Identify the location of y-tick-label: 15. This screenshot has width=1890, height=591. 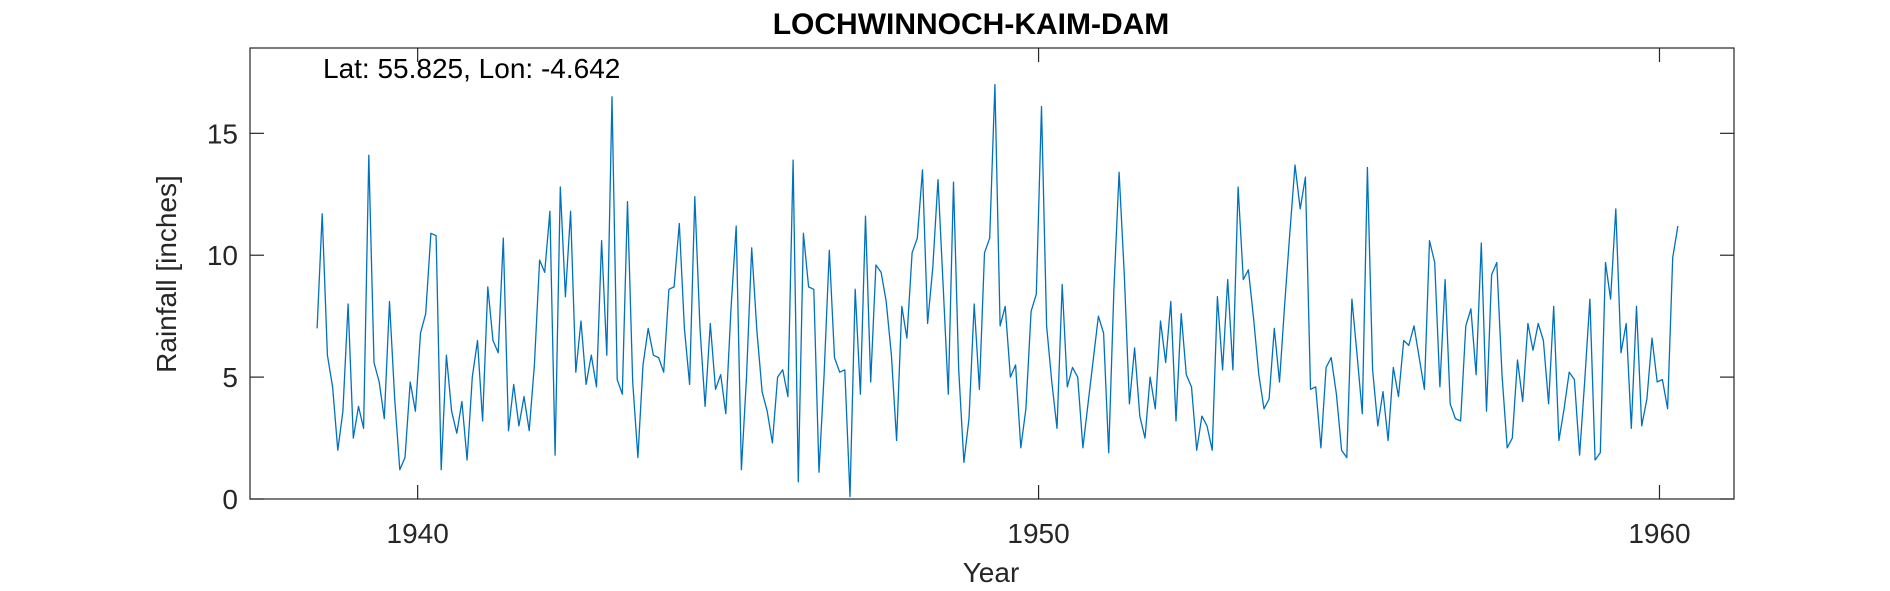
(222, 133).